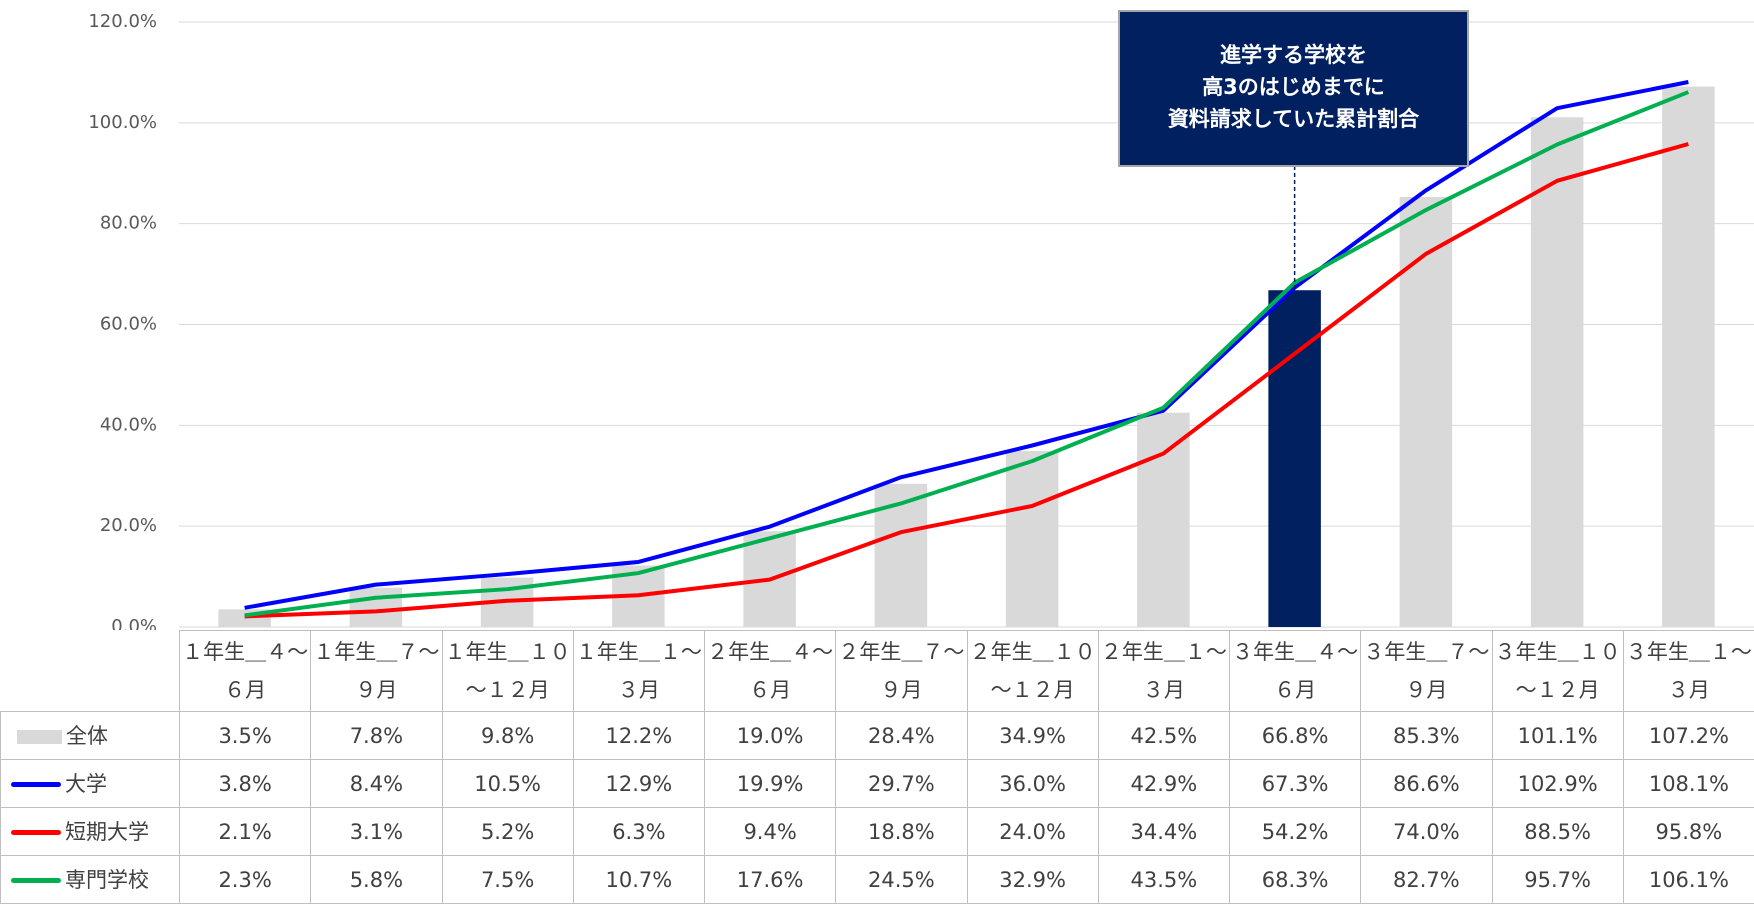 This screenshot has height=904, width=1754. Describe the element at coordinates (1557, 880) in the screenshot. I see `data-label: 95.7%` at that location.